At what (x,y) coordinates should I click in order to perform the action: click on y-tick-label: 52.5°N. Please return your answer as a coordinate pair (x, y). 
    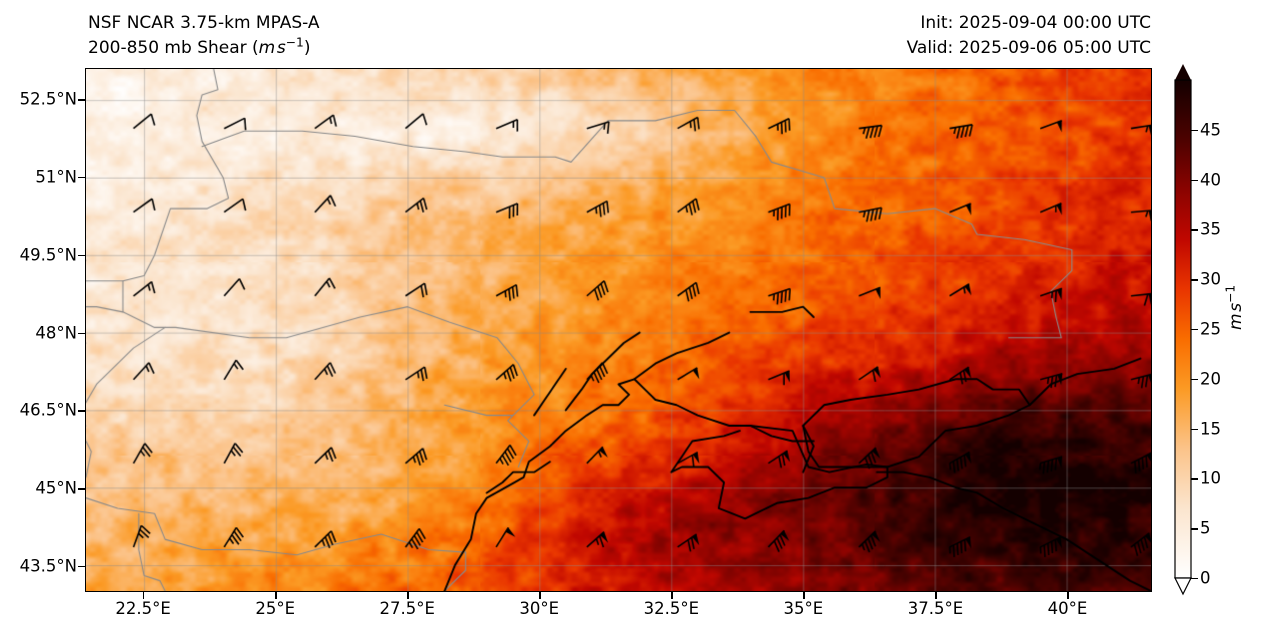
    Looking at the image, I should click on (48, 99).